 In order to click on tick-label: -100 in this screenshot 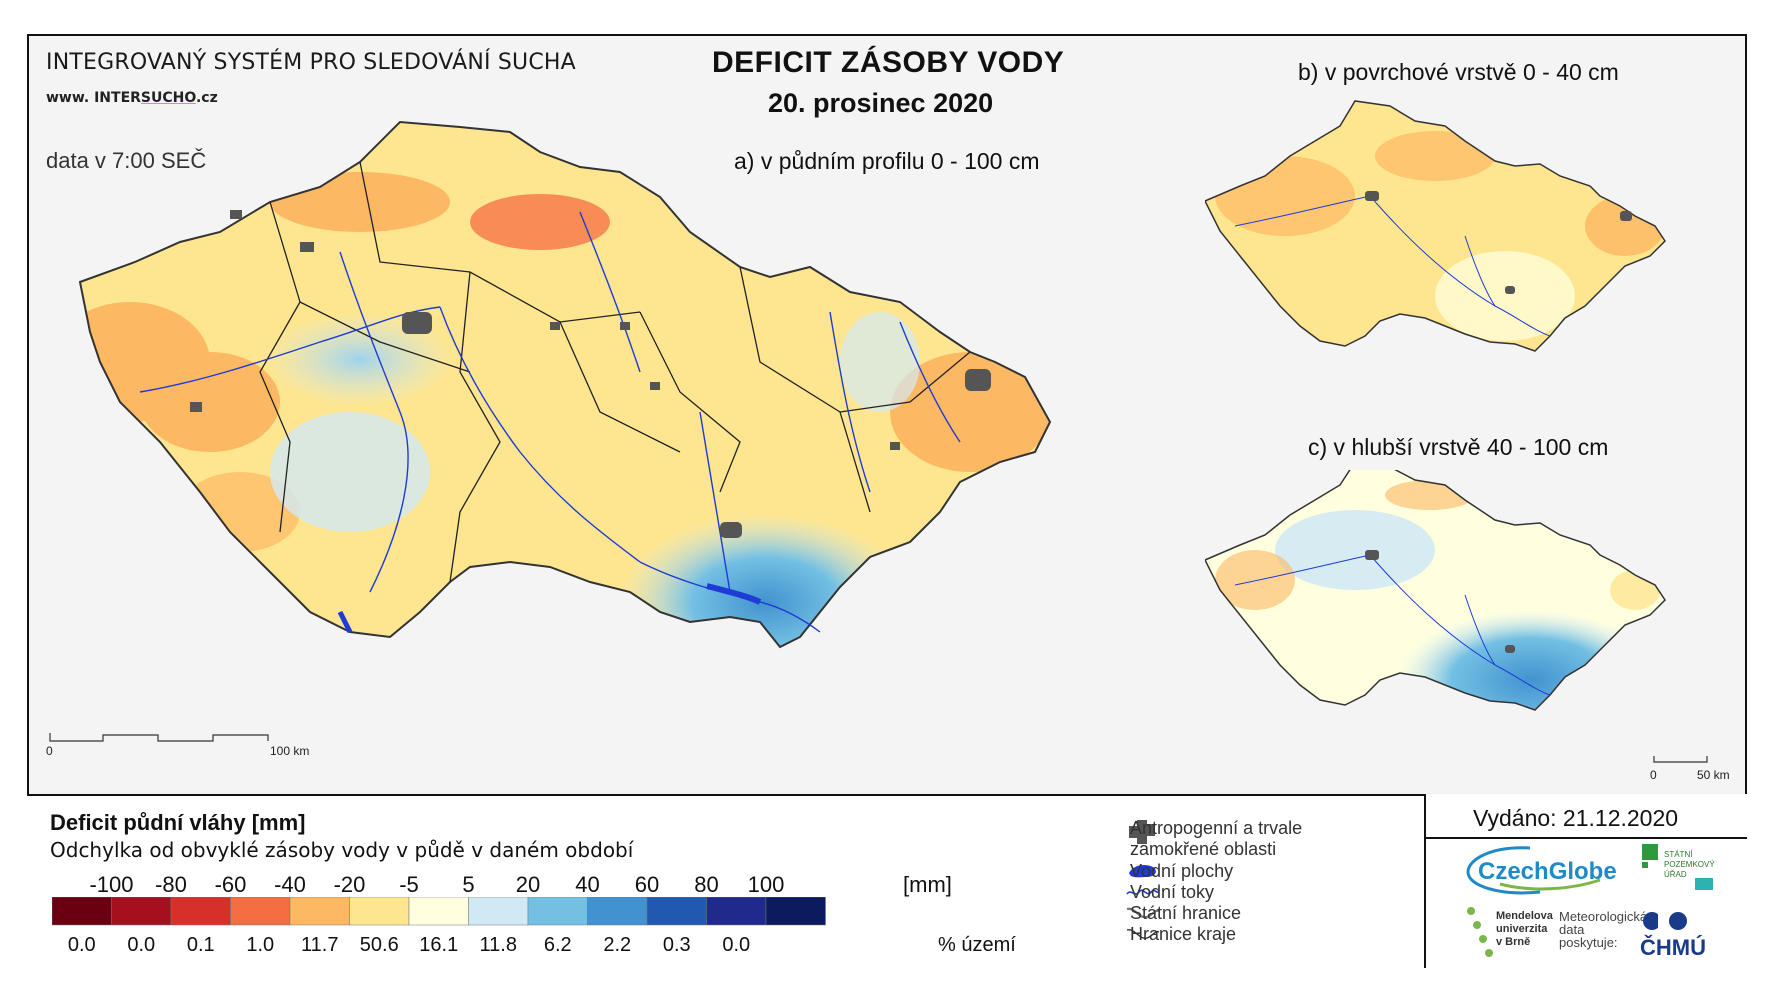, I will do `click(111, 884)`.